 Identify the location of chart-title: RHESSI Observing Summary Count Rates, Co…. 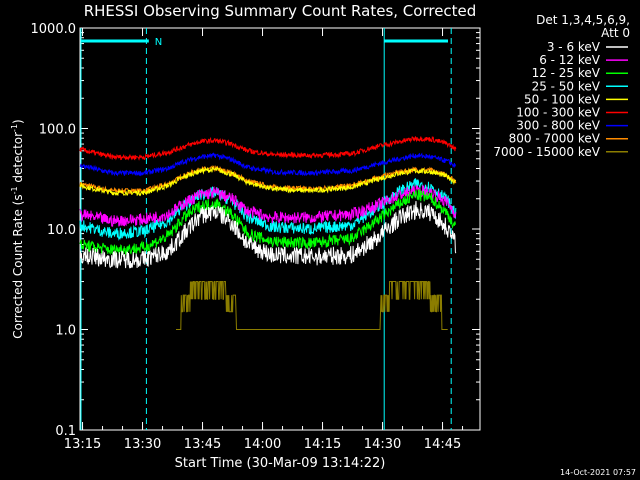
(280, 11).